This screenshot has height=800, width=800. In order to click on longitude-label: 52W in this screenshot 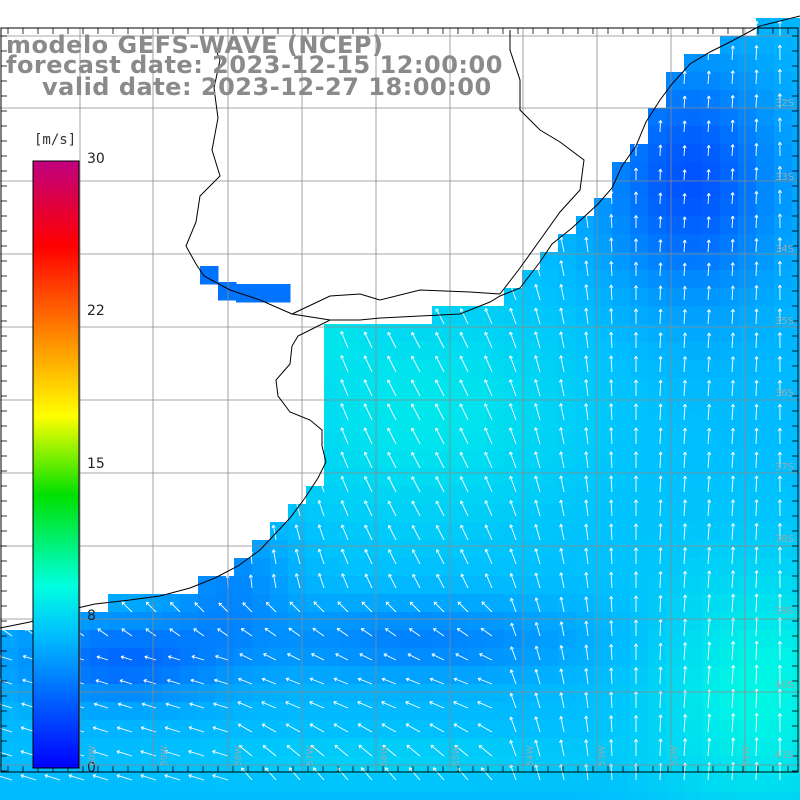, I will do `click(675, 755)`.